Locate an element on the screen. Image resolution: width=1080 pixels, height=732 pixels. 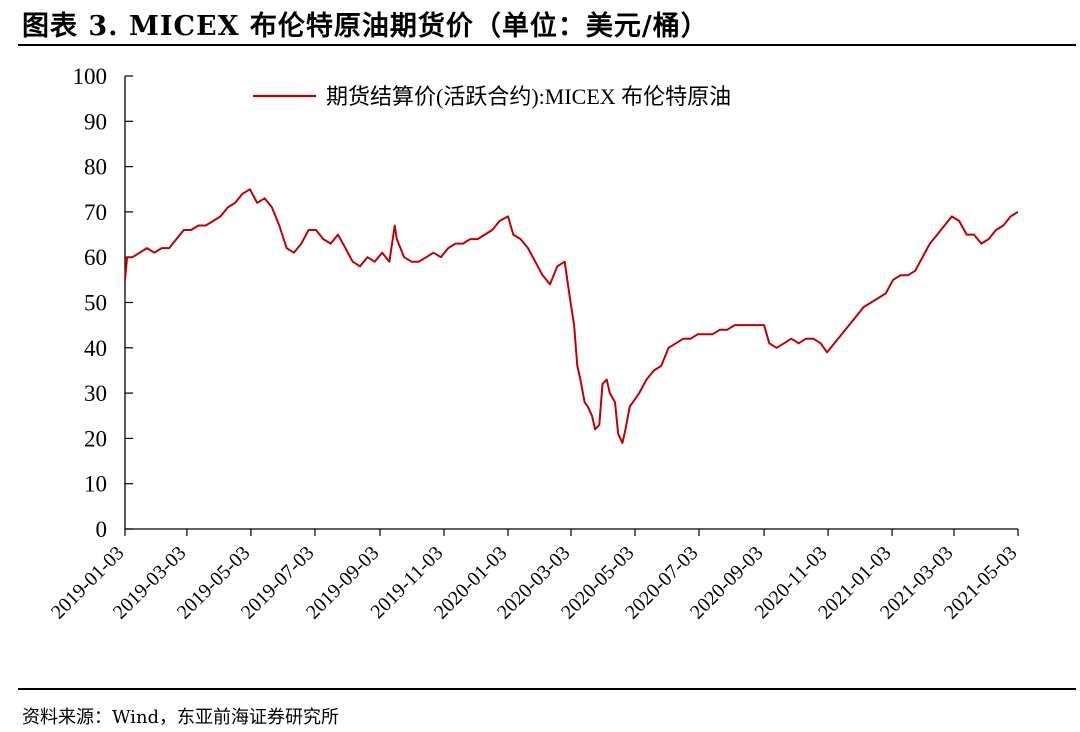
y-tick-label: 20 is located at coordinates (95, 438).